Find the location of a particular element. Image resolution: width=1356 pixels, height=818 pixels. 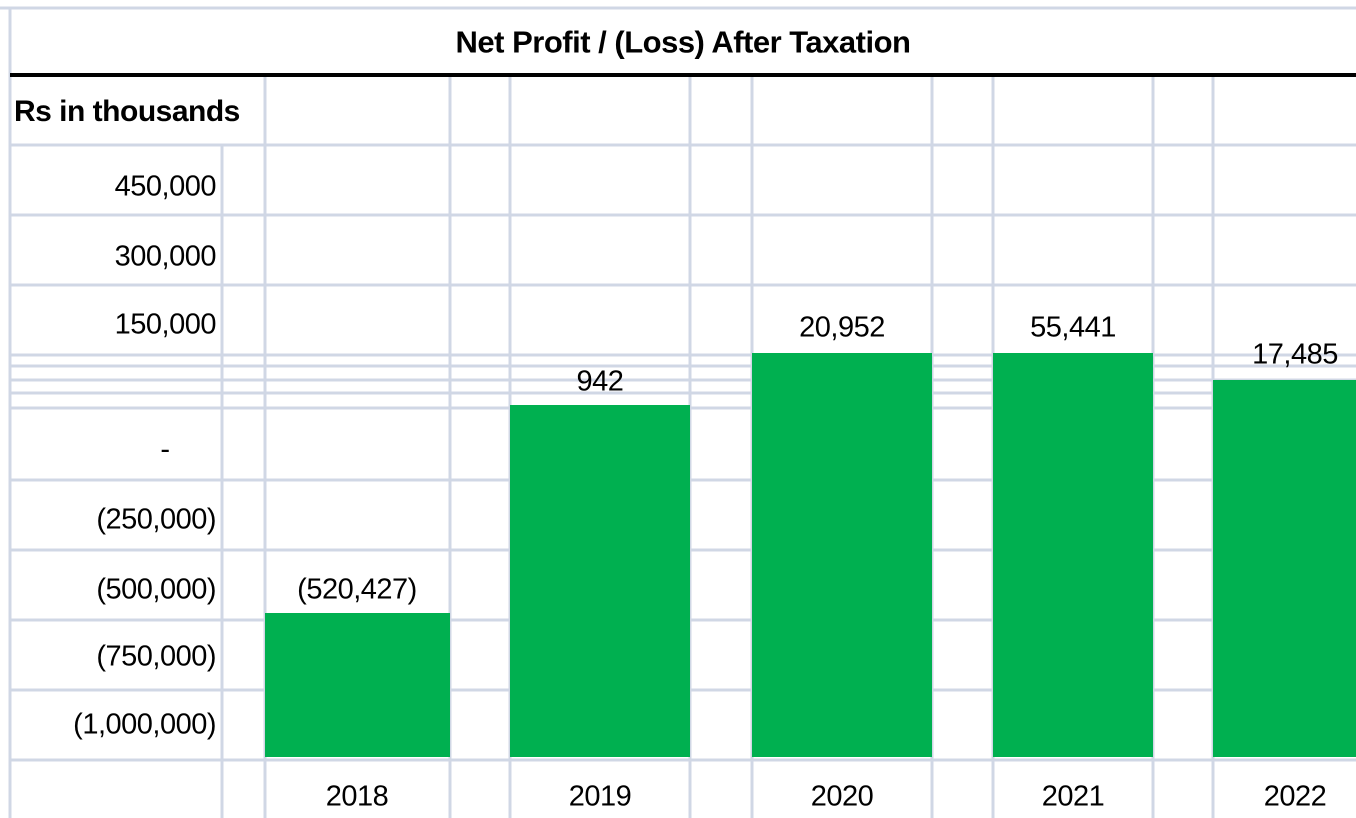

axis-label: (750,000) is located at coordinates (156, 656).